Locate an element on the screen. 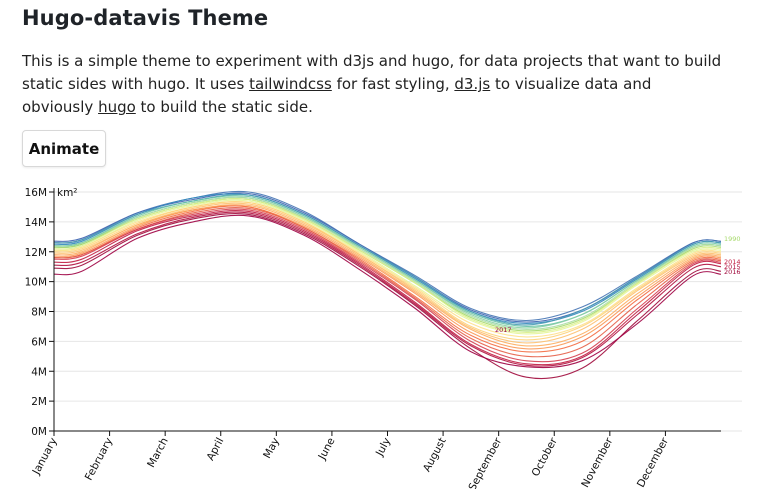  x-tick-label: December is located at coordinates (653, 462).